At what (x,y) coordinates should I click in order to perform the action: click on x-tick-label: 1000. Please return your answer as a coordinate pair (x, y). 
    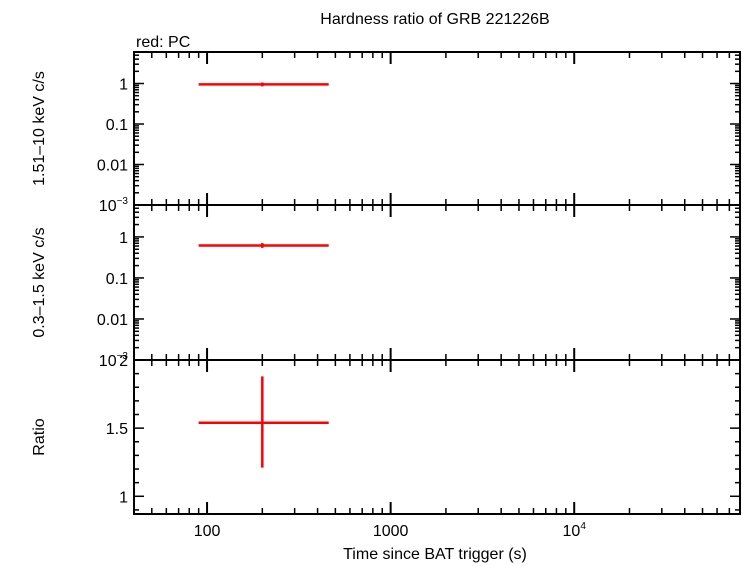
    Looking at the image, I should click on (391, 531).